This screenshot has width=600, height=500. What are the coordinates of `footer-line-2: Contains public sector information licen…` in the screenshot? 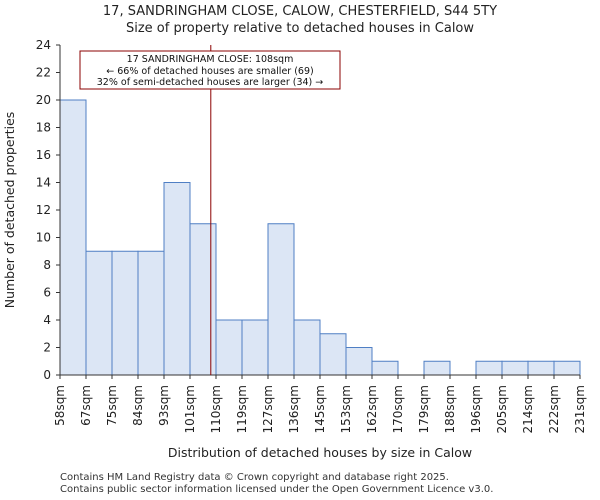 It's located at (277, 489).